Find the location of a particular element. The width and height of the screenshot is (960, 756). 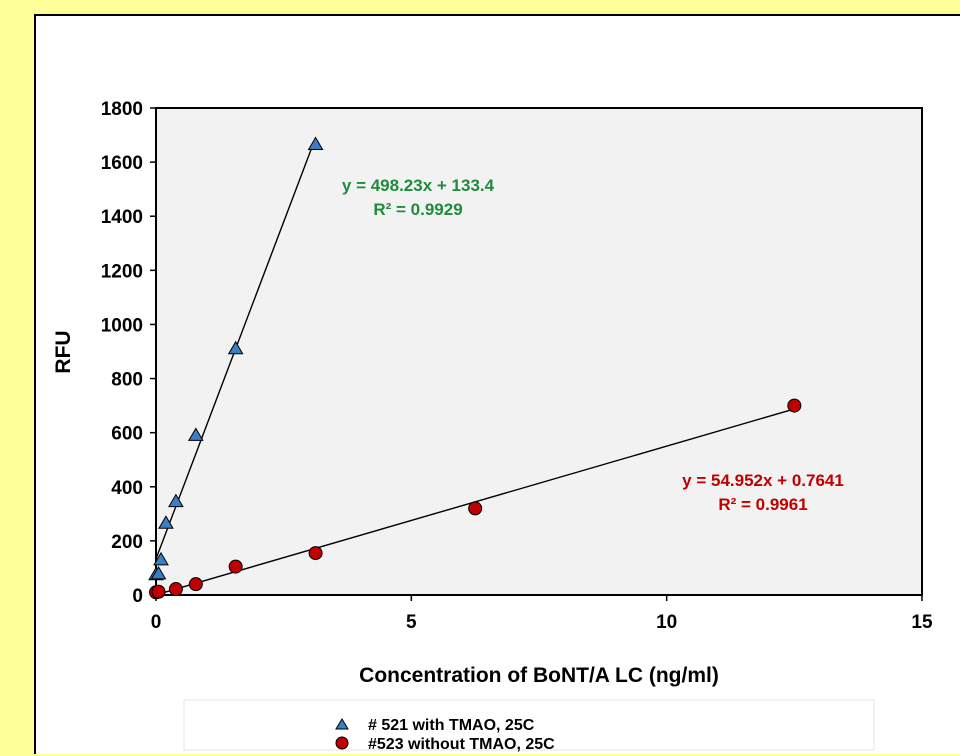

x-axis-title: Concentration of BoNT/A LC (ng/ml) is located at coordinates (539, 675).